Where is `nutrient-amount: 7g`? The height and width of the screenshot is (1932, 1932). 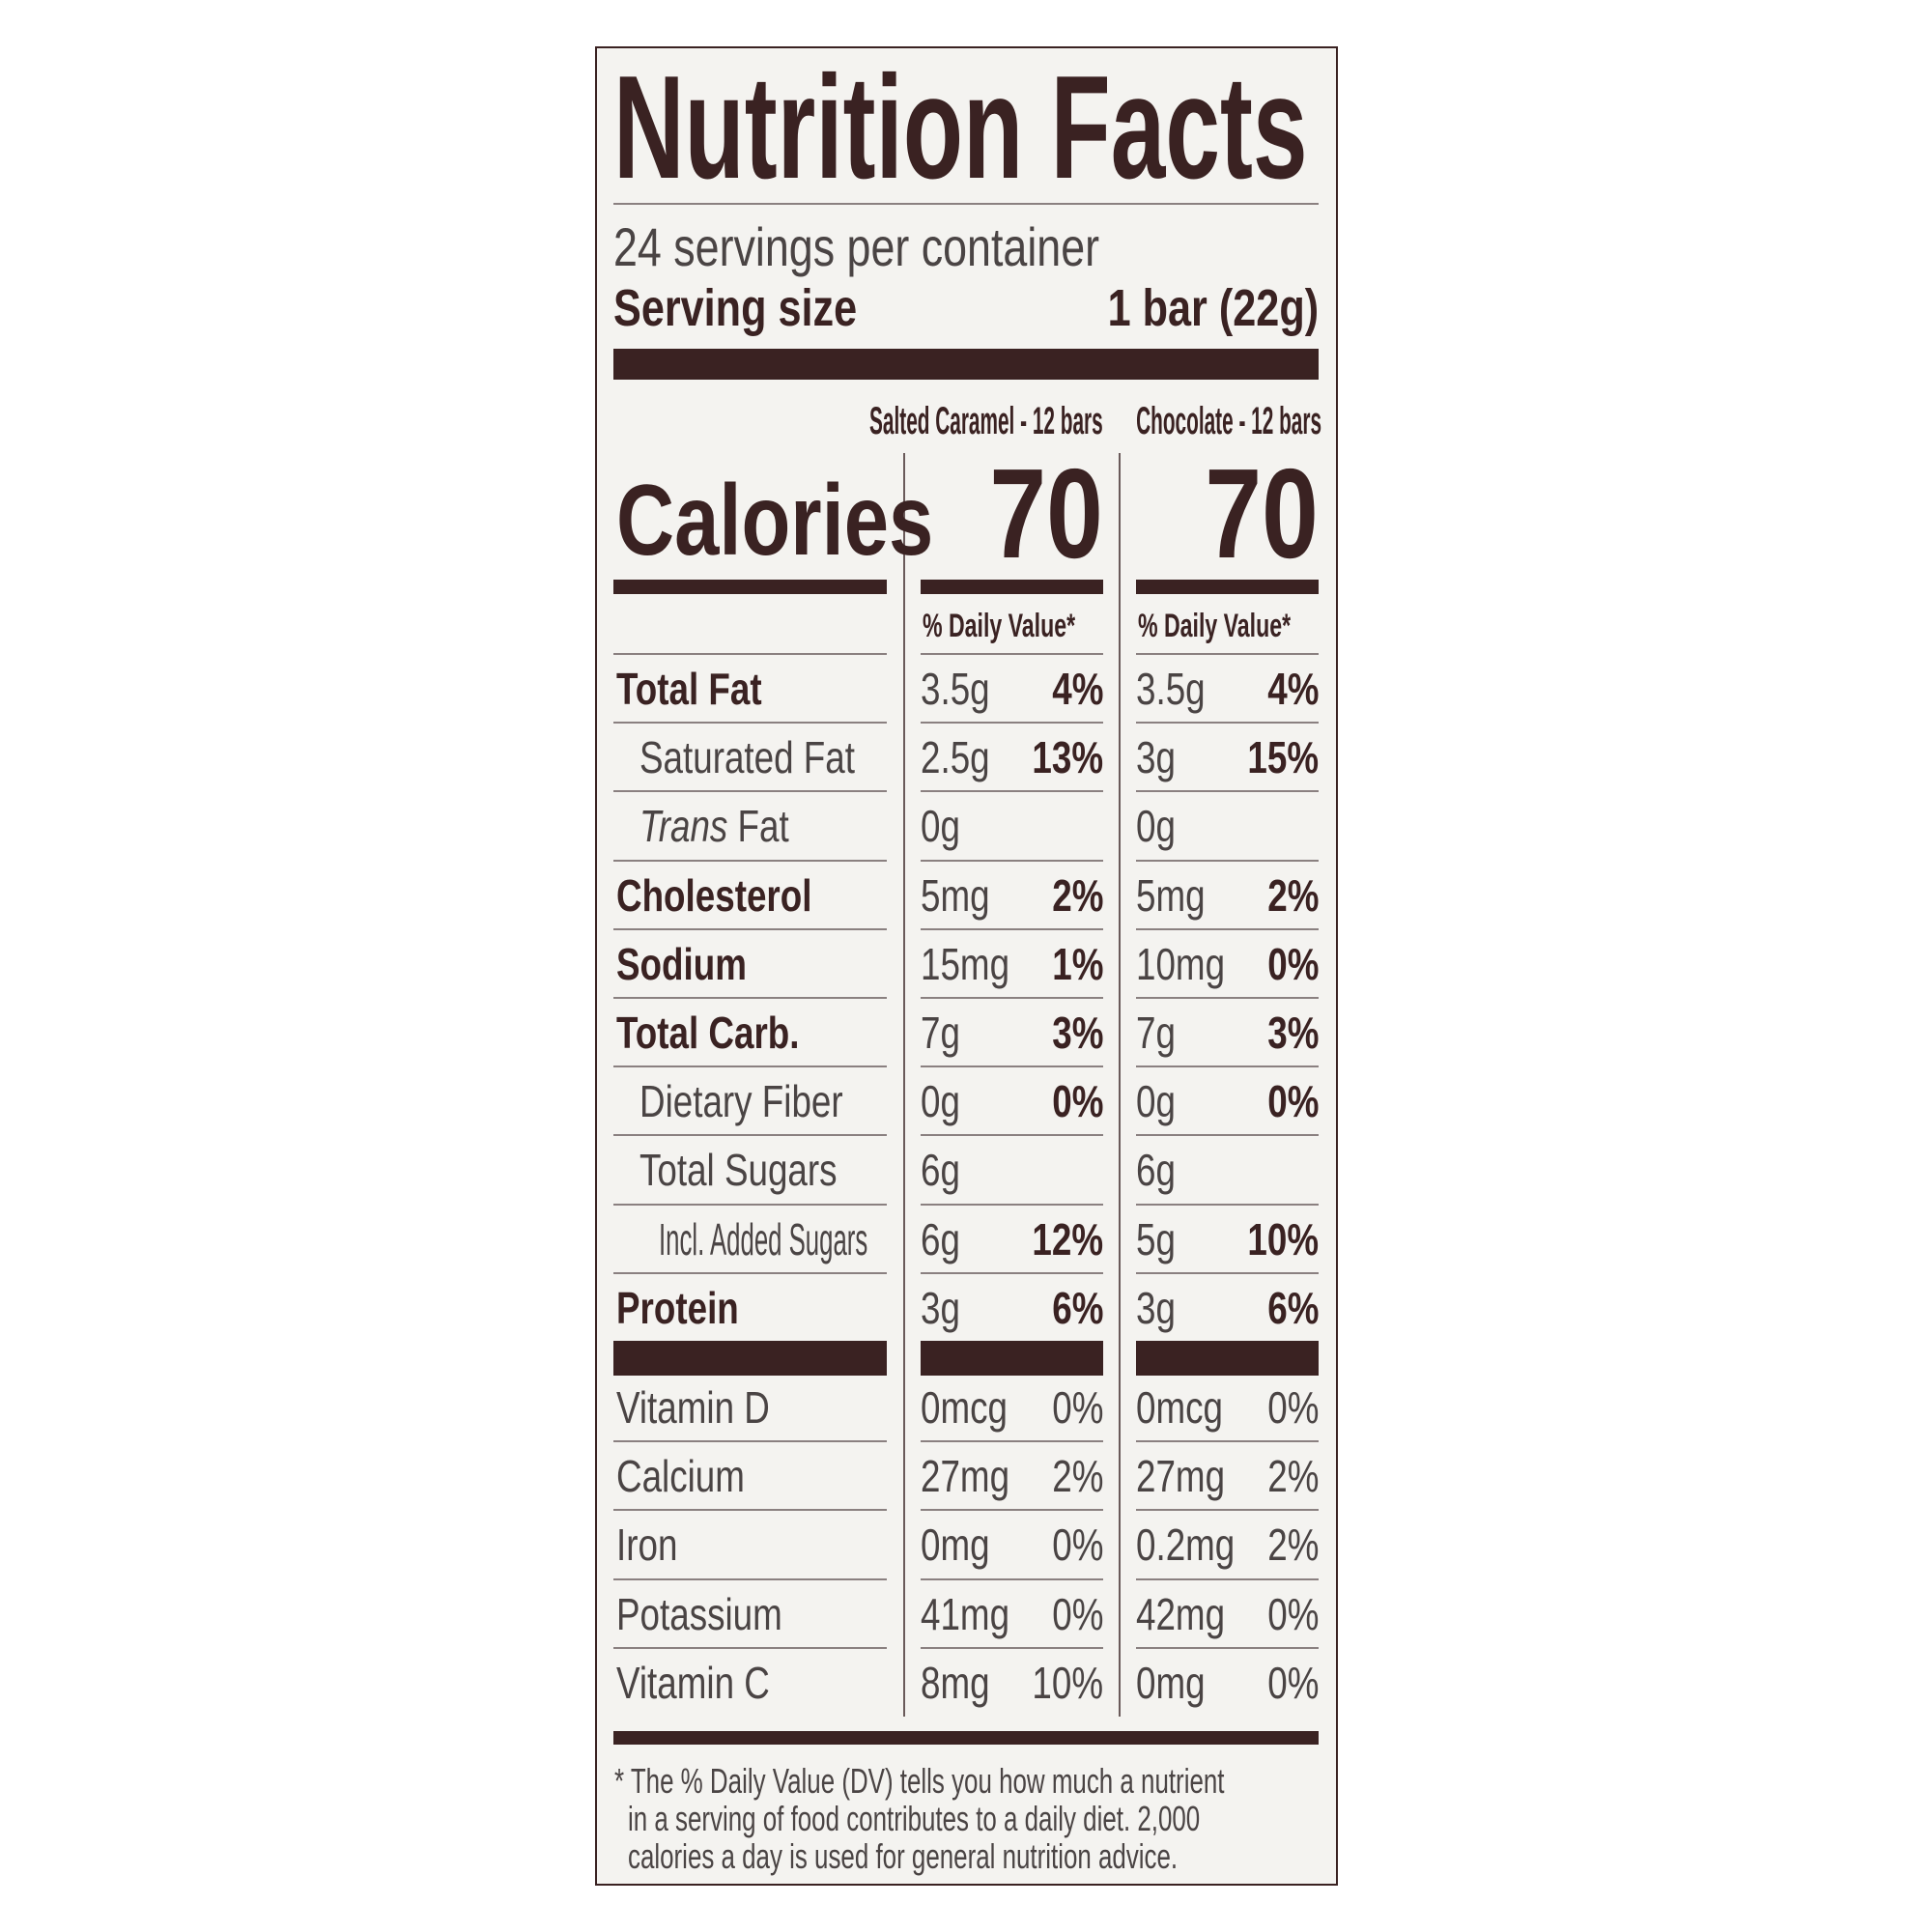
nutrient-amount: 7g is located at coordinates (1160, 1033).